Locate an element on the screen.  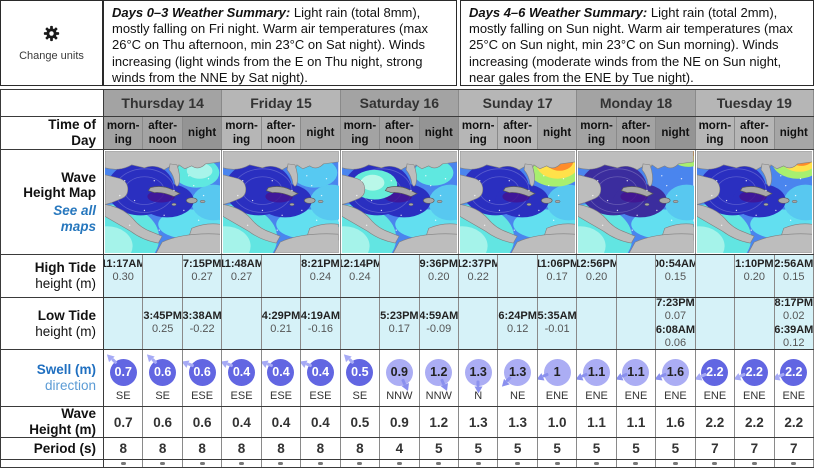
swell-cell-sat-afternoon: 0.9 NNW is located at coordinates (400, 378).